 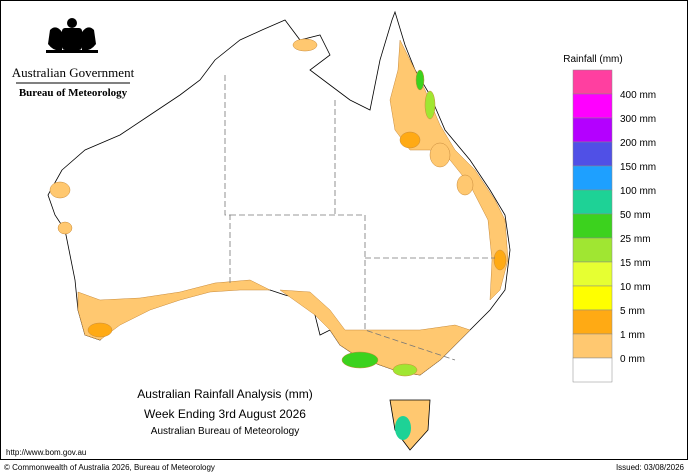 I want to click on legend-label: 25 mm, so click(x=635, y=239).